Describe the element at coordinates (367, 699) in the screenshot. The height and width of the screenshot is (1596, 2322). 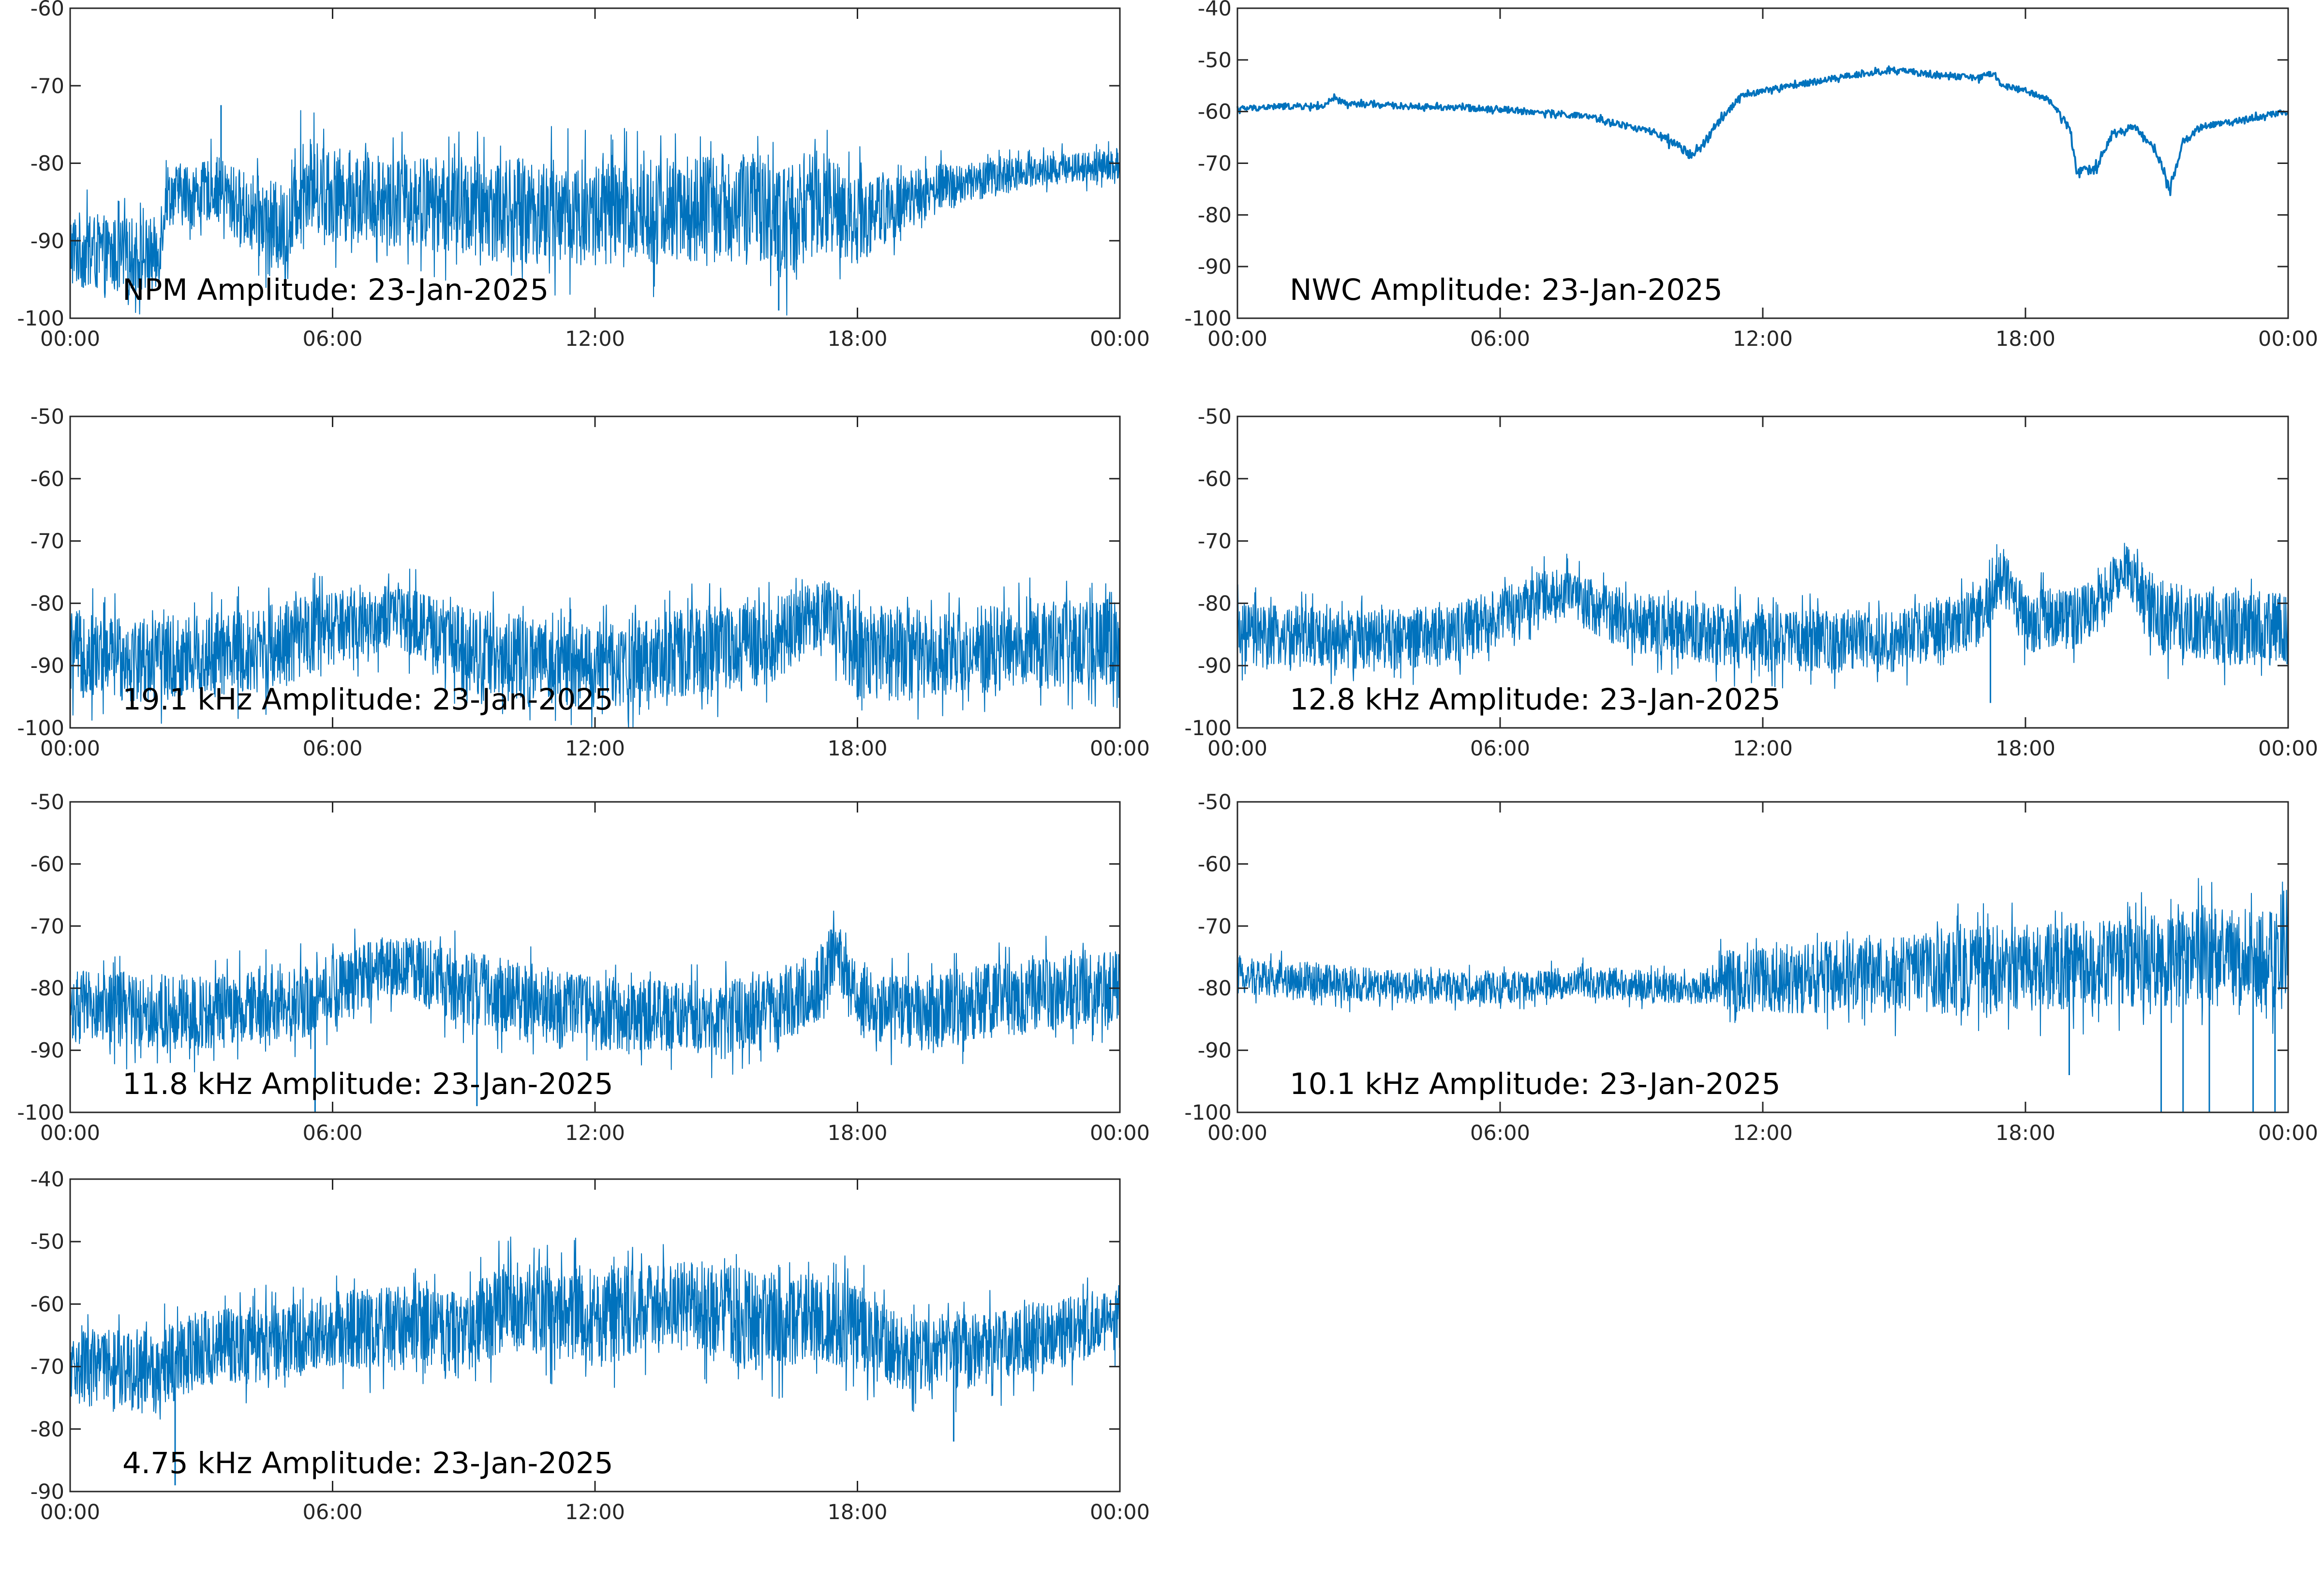
I see `panel-title: 19.1 kHz Amplitude: 23-Jan-2025` at that location.